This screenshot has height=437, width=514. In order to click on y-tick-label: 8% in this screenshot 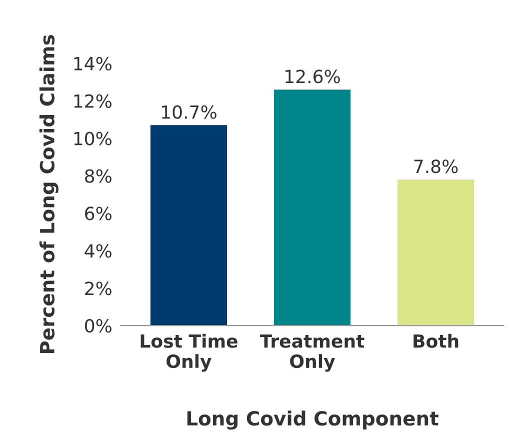, I will do `click(98, 176)`.